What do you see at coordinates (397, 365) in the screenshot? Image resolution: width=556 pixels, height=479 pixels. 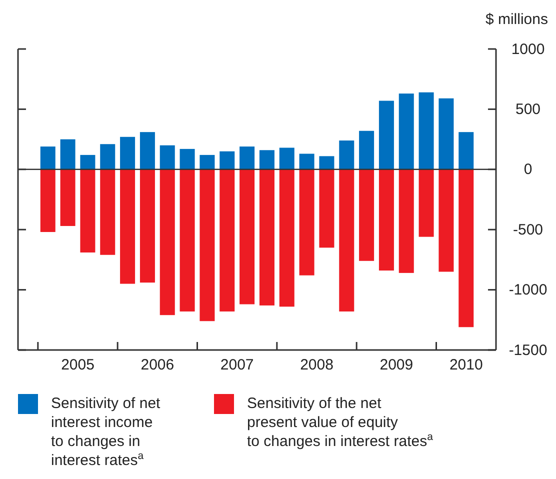 I see `x-tick-label: 2009` at bounding box center [397, 365].